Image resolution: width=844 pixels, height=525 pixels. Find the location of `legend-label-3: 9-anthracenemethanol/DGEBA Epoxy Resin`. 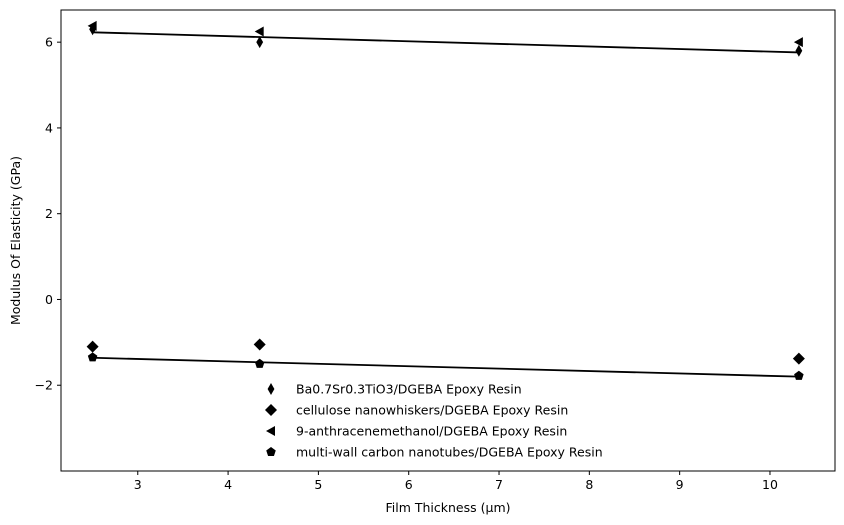

legend-label-3: 9-anthracenemethanol/DGEBA Epoxy Resin is located at coordinates (431, 431).